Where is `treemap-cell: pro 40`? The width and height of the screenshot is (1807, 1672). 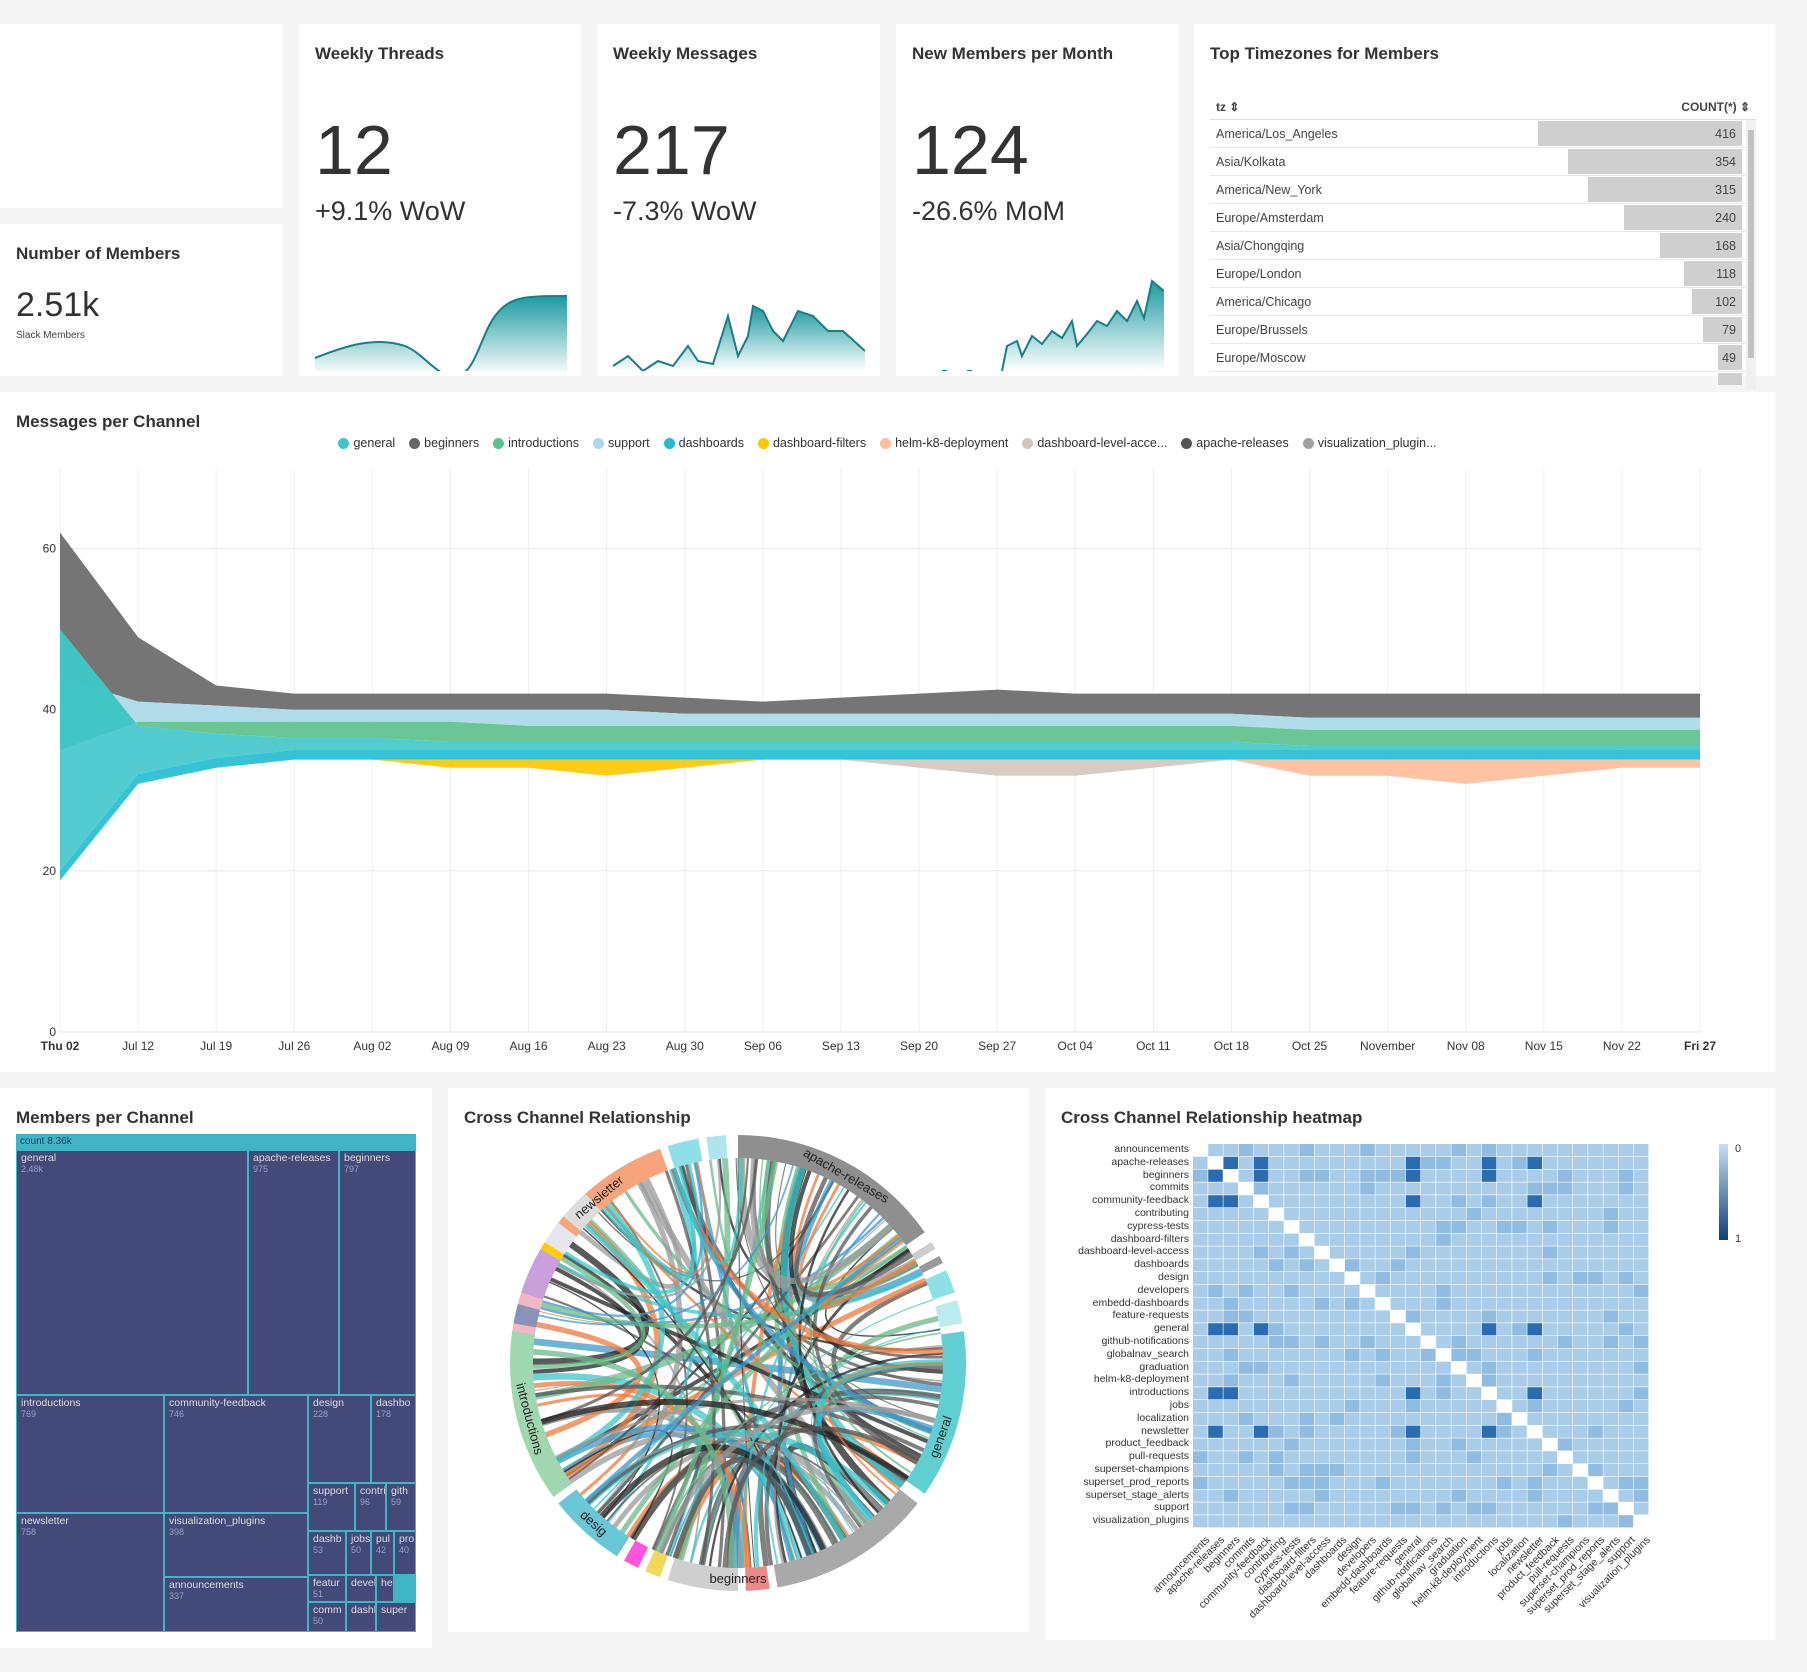
treemap-cell: pro 40 is located at coordinates (405, 1553).